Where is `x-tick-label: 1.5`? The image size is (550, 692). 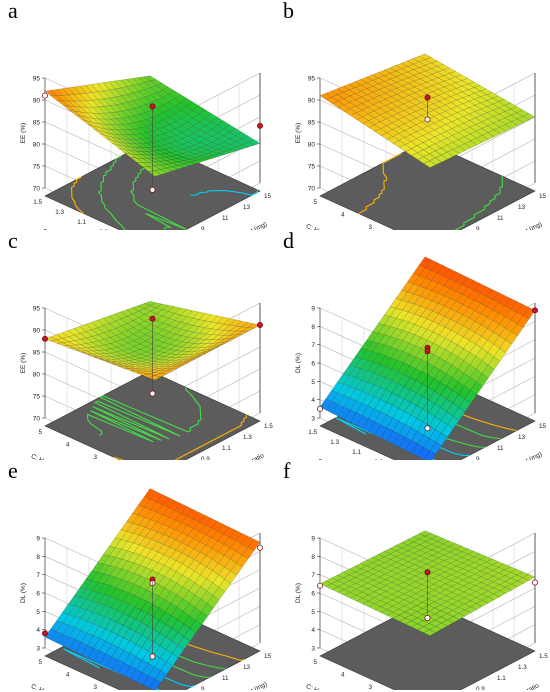
x-tick-label: 1.5 is located at coordinates (268, 426).